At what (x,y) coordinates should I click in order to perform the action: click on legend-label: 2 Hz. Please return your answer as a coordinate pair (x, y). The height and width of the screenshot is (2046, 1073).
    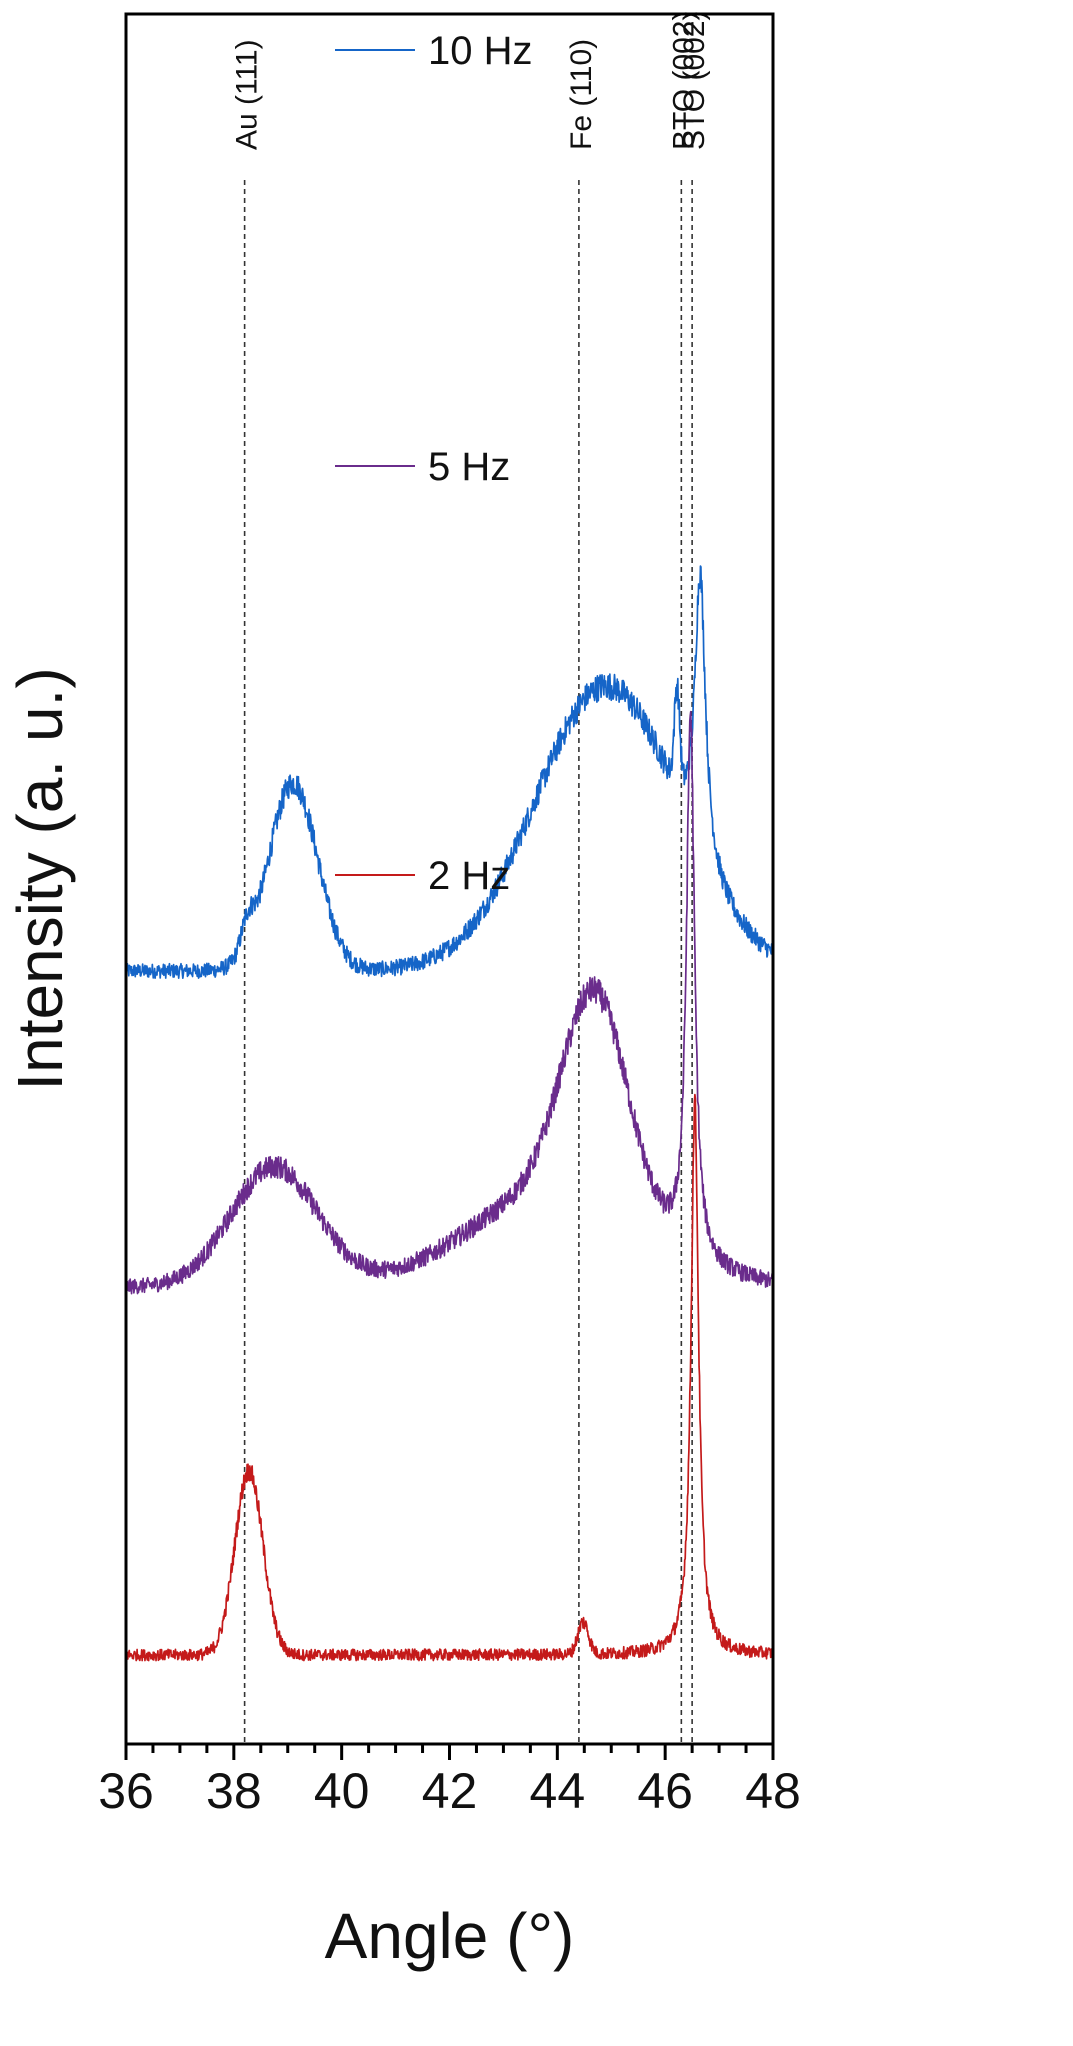
    Looking at the image, I should click on (469, 876).